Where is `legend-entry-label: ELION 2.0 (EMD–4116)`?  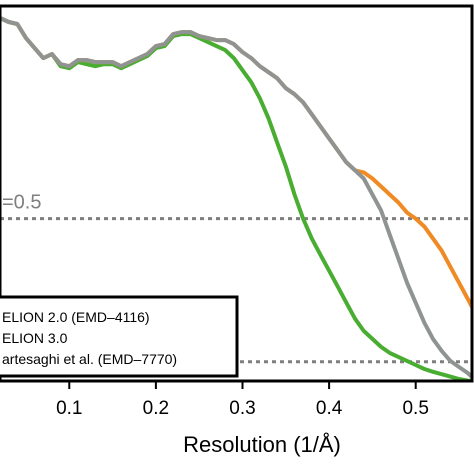 legend-entry-label: ELION 2.0 (EMD–4116) is located at coordinates (76, 317).